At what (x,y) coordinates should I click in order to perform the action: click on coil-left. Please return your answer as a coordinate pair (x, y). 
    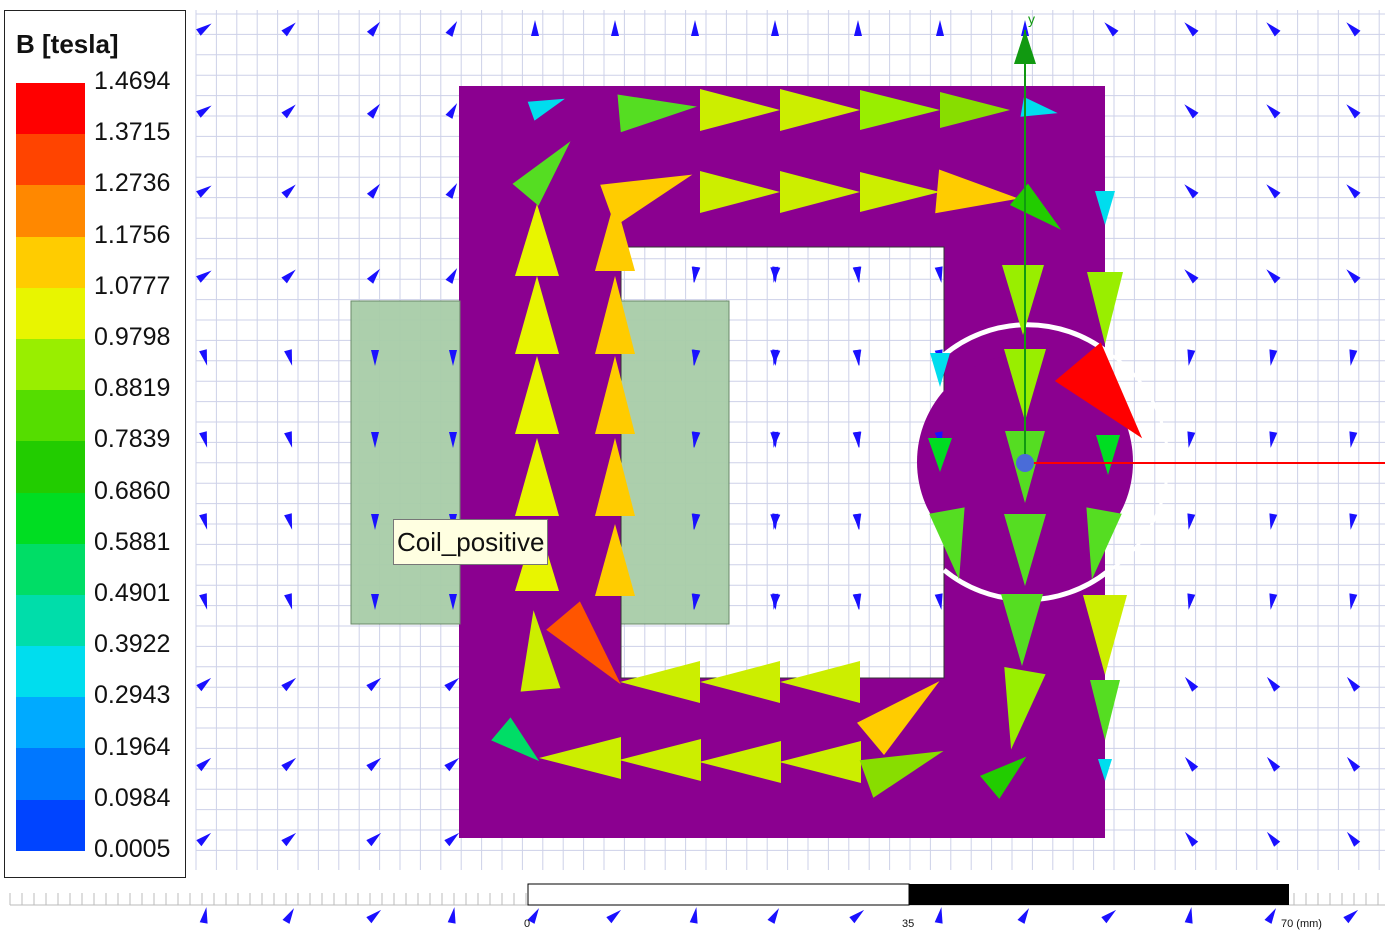
    Looking at the image, I should click on (405, 462).